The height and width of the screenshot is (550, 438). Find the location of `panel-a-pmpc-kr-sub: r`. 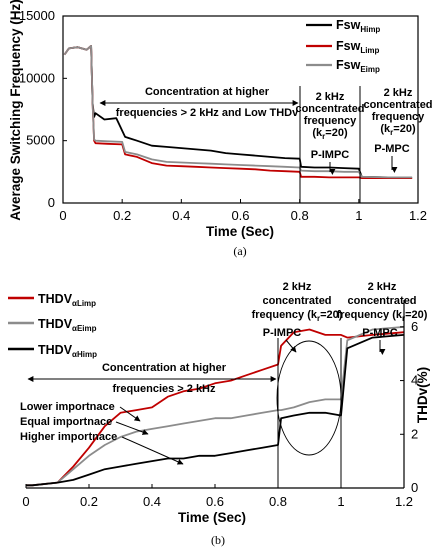

panel-a-pmpc-kr-sub: r is located at coordinates (391, 132).